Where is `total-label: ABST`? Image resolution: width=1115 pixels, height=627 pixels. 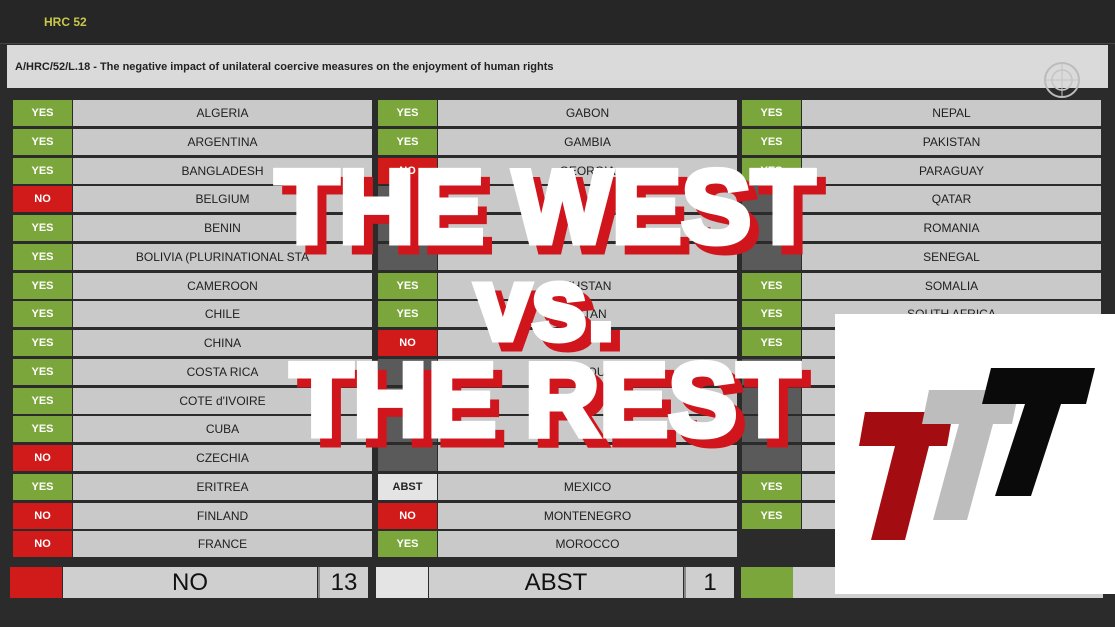
total-label: ABST is located at coordinates (556, 582).